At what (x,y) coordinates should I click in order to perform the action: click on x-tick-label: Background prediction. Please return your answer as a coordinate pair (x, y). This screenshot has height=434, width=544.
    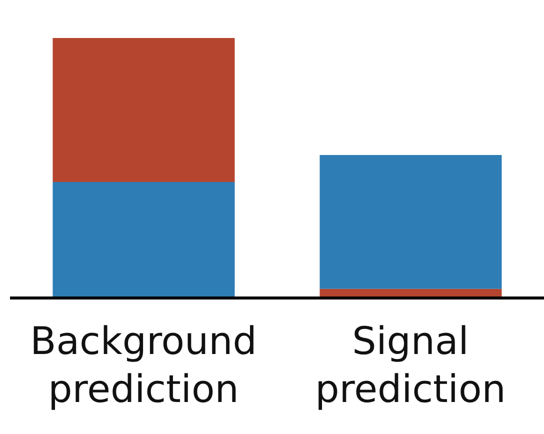
    Looking at the image, I should click on (143, 365).